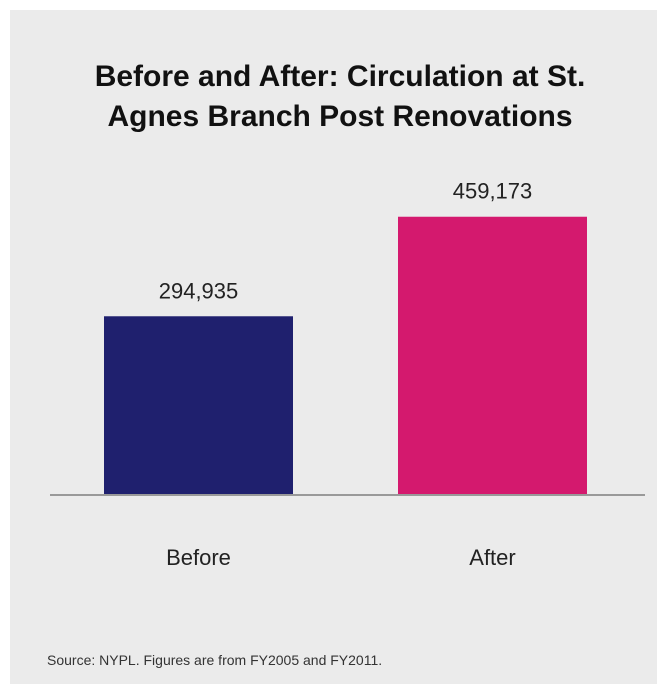  Describe the element at coordinates (198, 557) in the screenshot. I see `x-tick-label: Before` at that location.